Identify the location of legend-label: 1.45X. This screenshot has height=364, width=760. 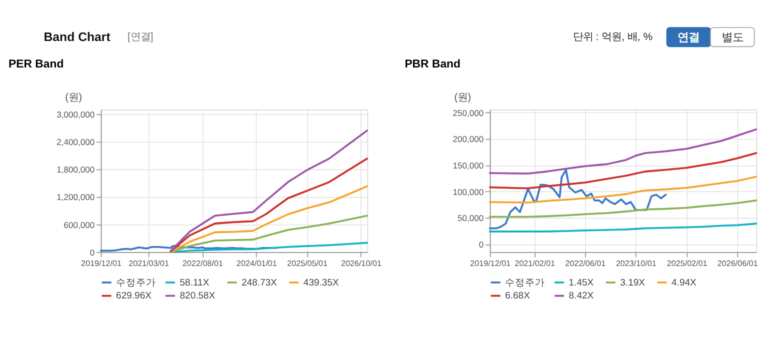
(581, 282).